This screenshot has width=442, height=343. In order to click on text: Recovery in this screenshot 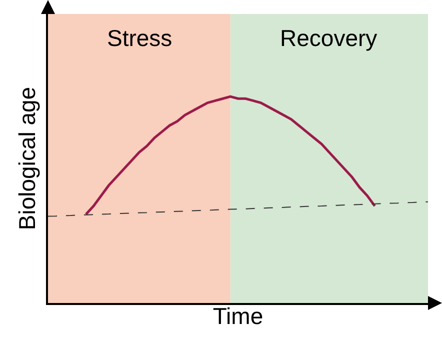, I will do `click(329, 38)`.